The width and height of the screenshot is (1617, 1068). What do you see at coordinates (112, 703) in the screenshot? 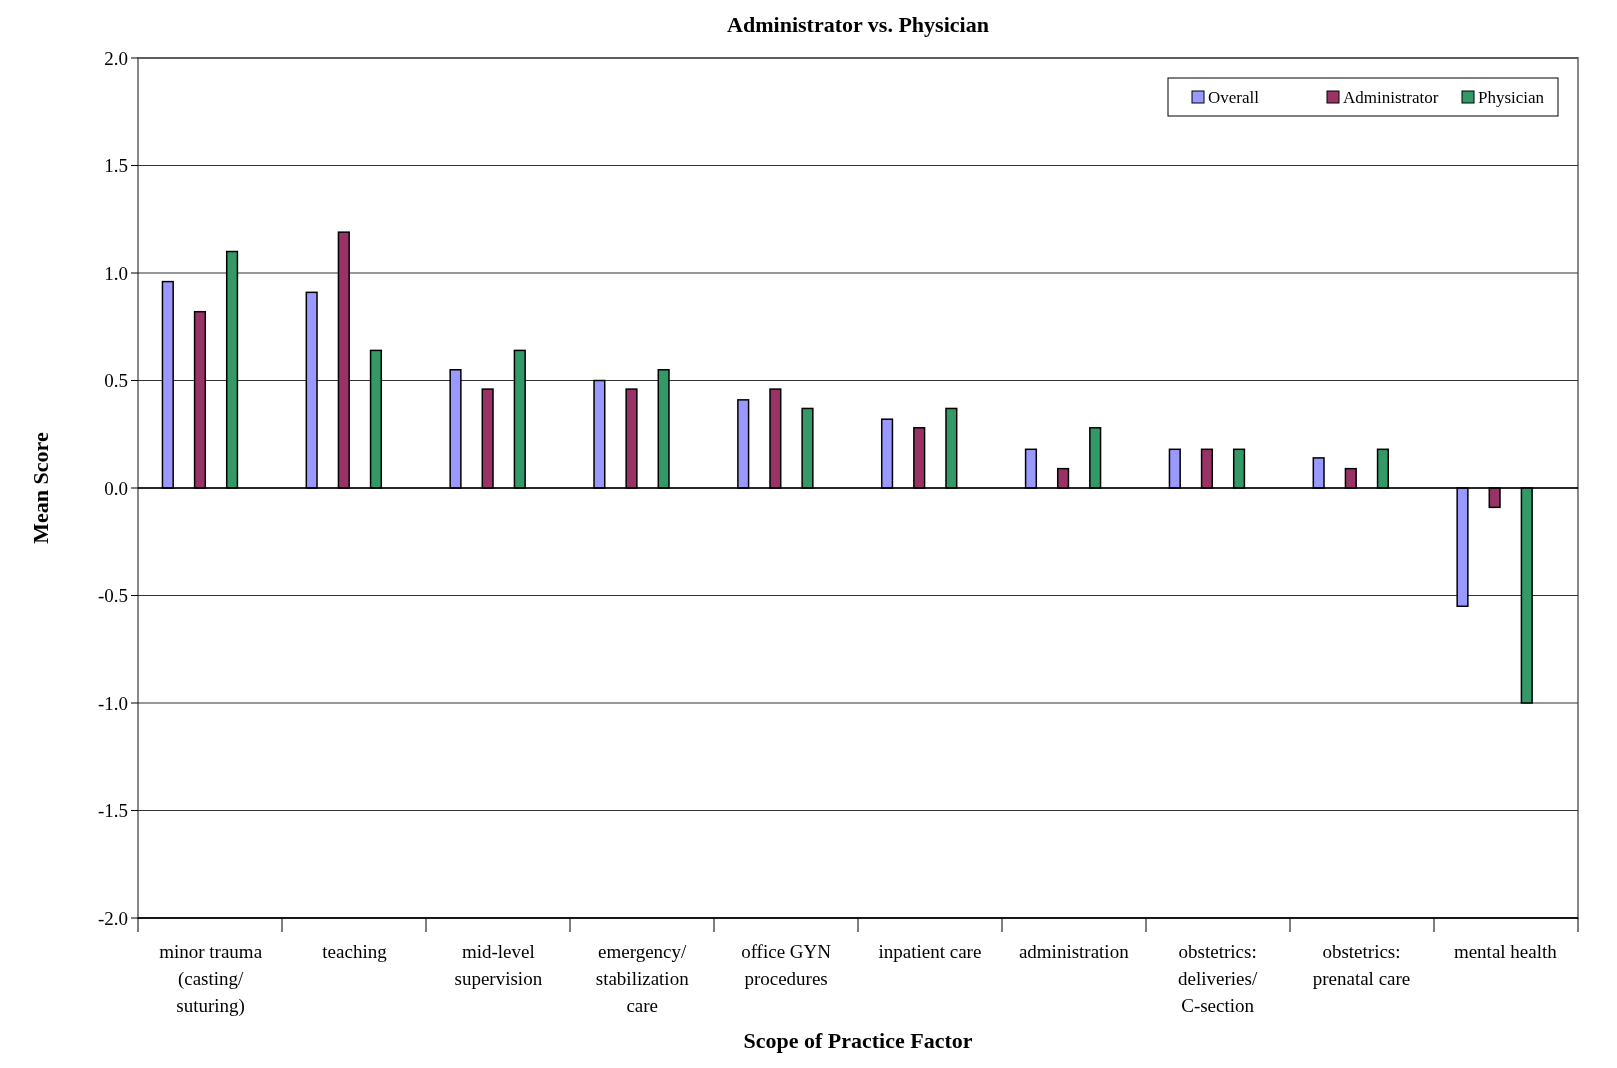
I see `y-tick-label: -1.0` at bounding box center [112, 703].